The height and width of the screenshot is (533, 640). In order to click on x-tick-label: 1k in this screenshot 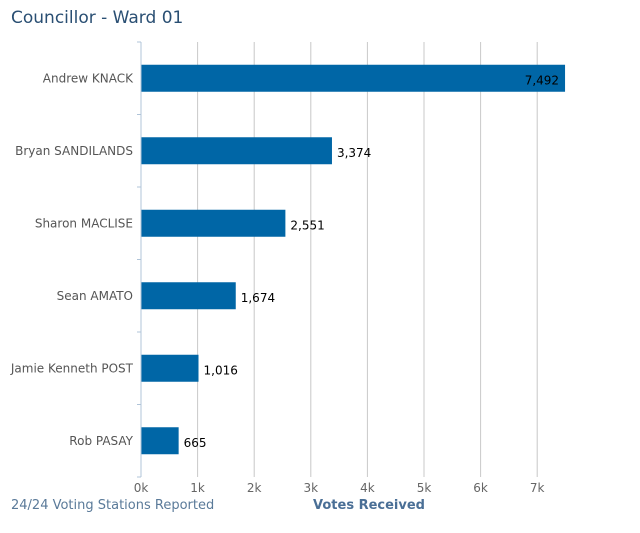, I will do `click(197, 488)`.